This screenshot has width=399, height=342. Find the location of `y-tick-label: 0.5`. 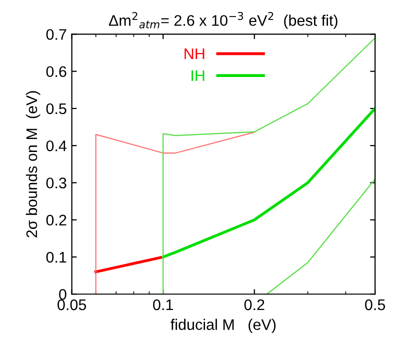

y-tick-label: 0.5 is located at coordinates (56, 108).